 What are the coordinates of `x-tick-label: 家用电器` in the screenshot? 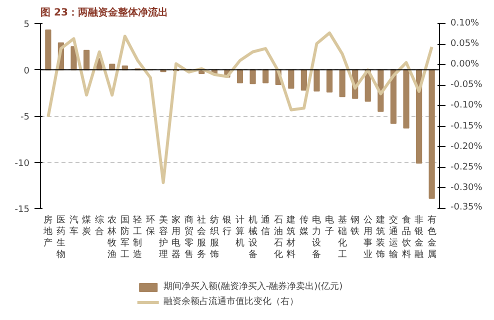 It's located at (176, 237).